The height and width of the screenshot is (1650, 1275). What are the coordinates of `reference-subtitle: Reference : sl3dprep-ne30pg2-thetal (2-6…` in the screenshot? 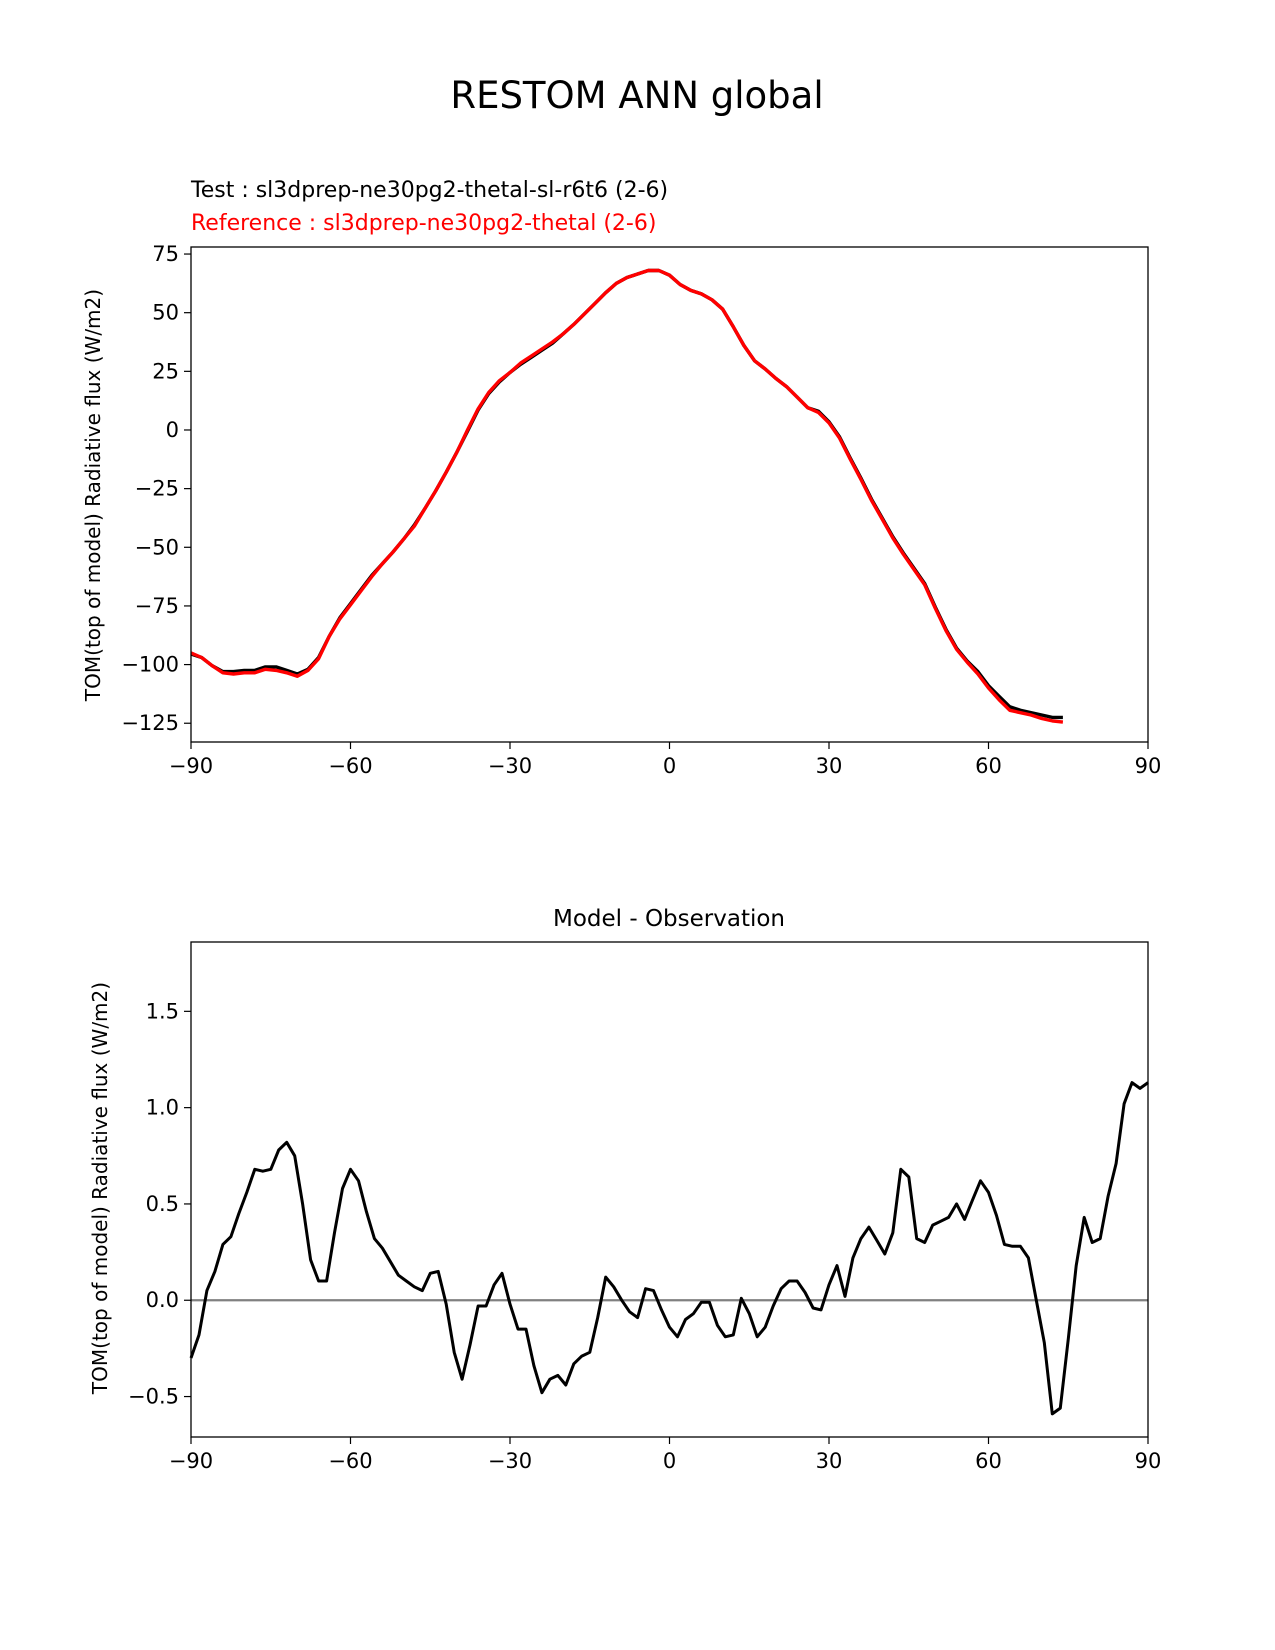 It's located at (423, 223).